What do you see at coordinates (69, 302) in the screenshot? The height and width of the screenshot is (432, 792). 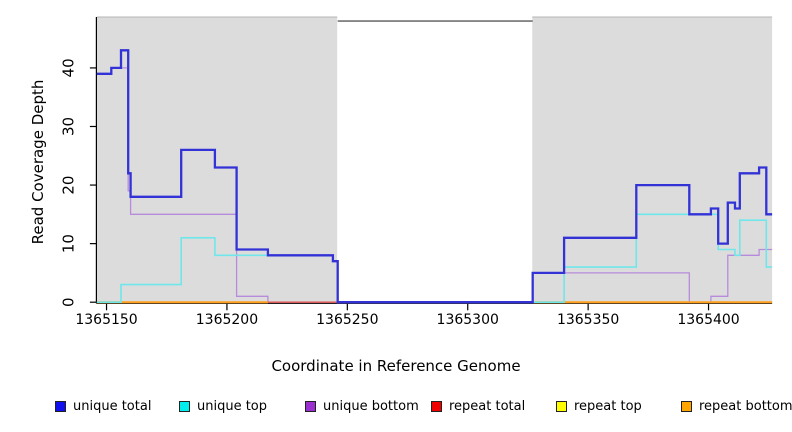 I see `y-tick-label: 0` at bounding box center [69, 302].